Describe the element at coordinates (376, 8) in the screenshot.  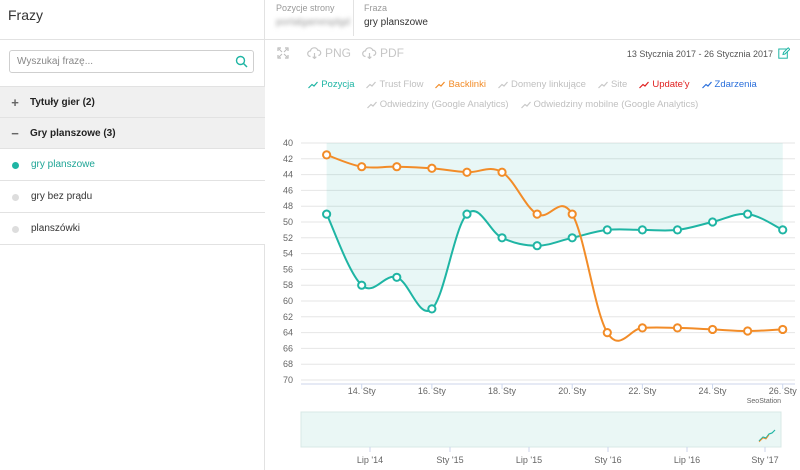
I see `phrase-label: Fraza` at that location.